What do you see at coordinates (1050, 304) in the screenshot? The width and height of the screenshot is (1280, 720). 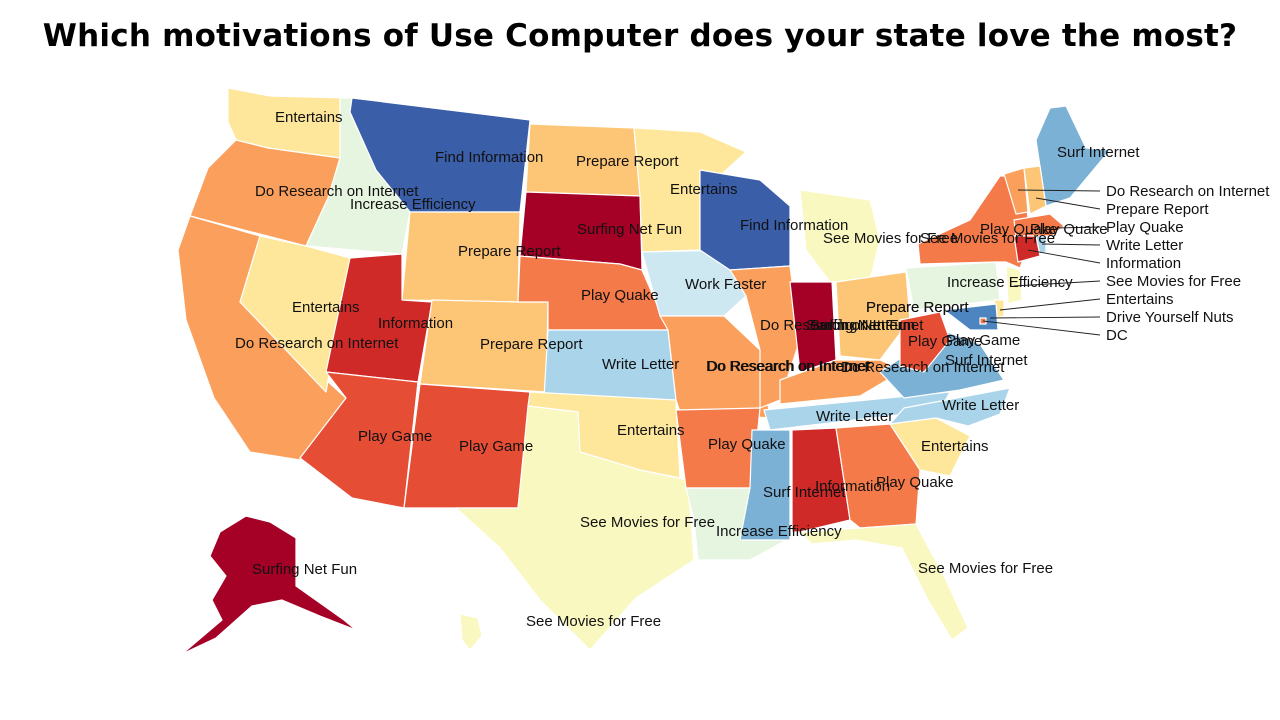 I see `leader-delaware` at bounding box center [1050, 304].